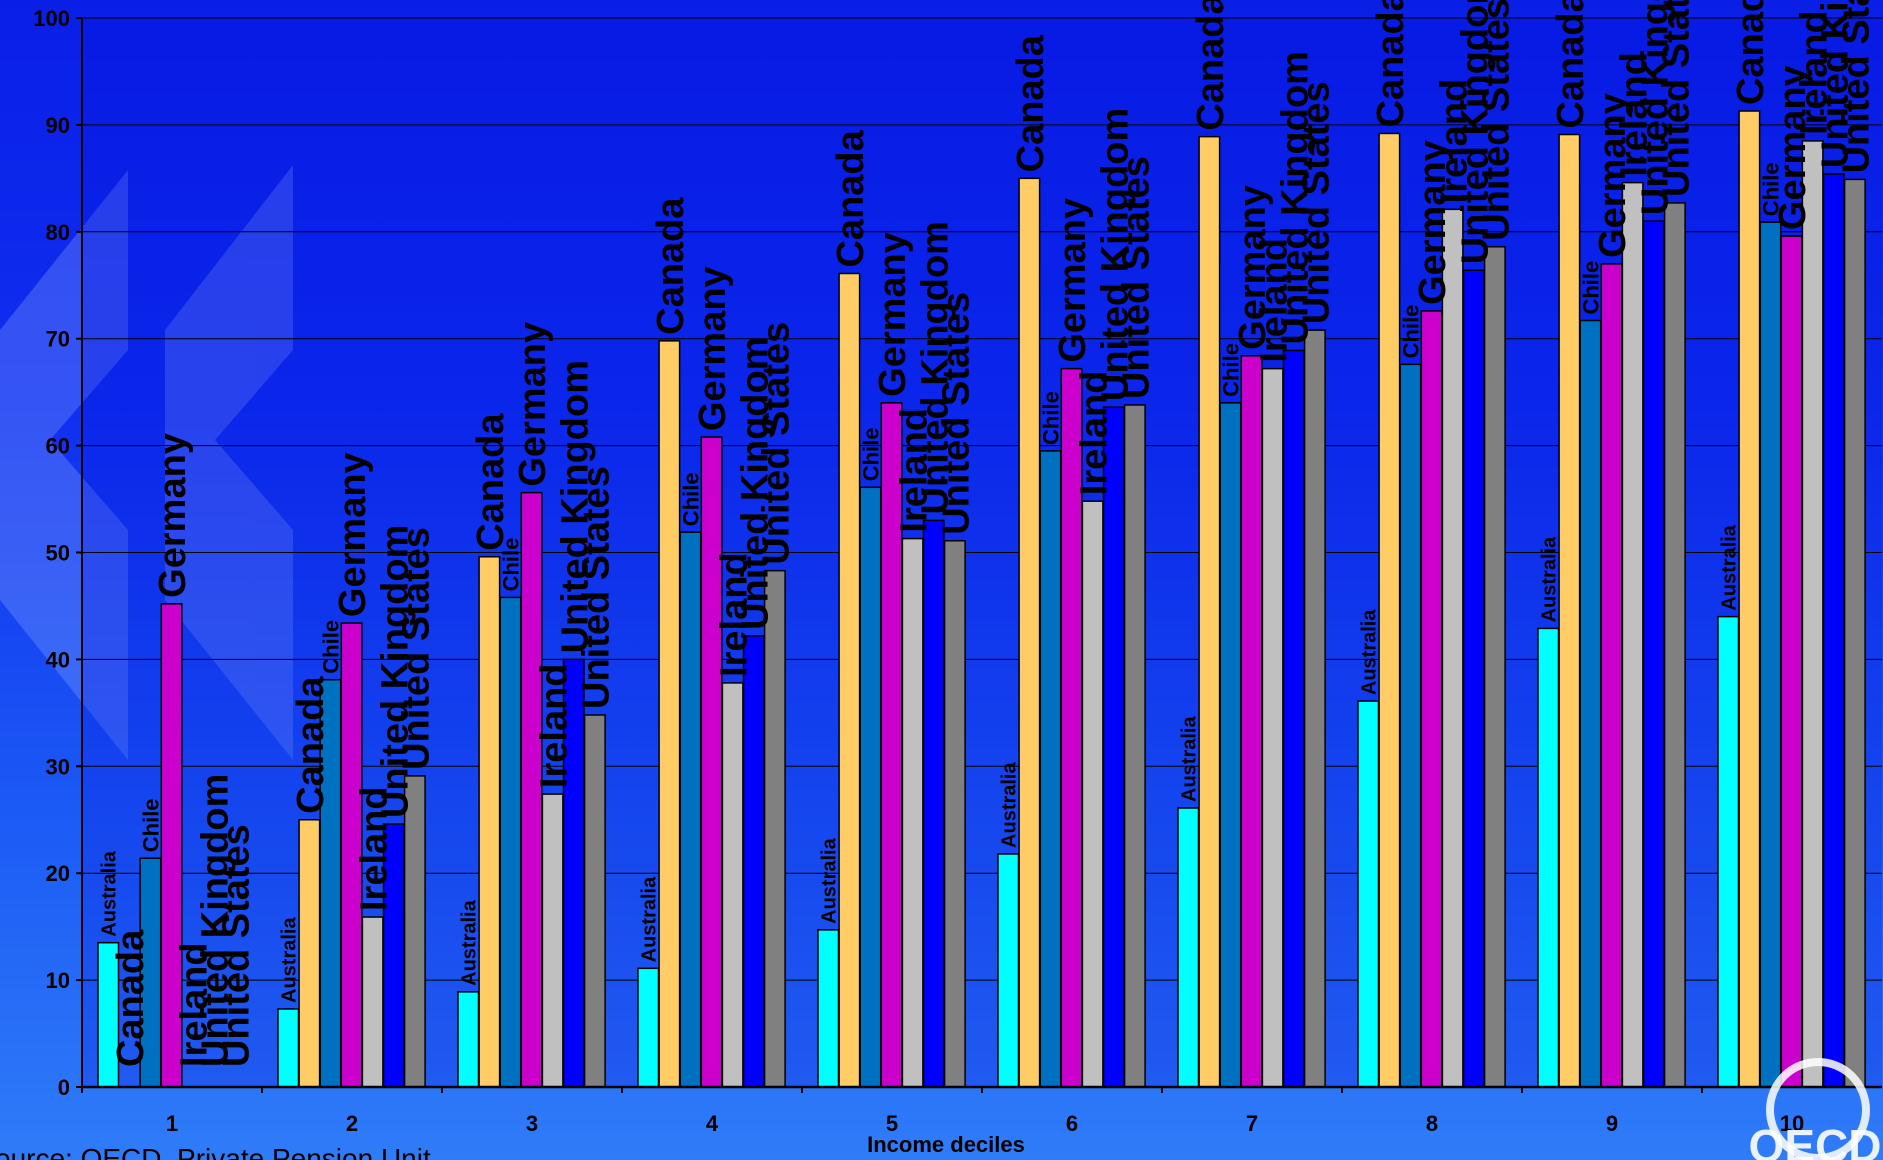  Describe the element at coordinates (1252, 1123) in the screenshot. I see `x-tick-label: 7` at that location.